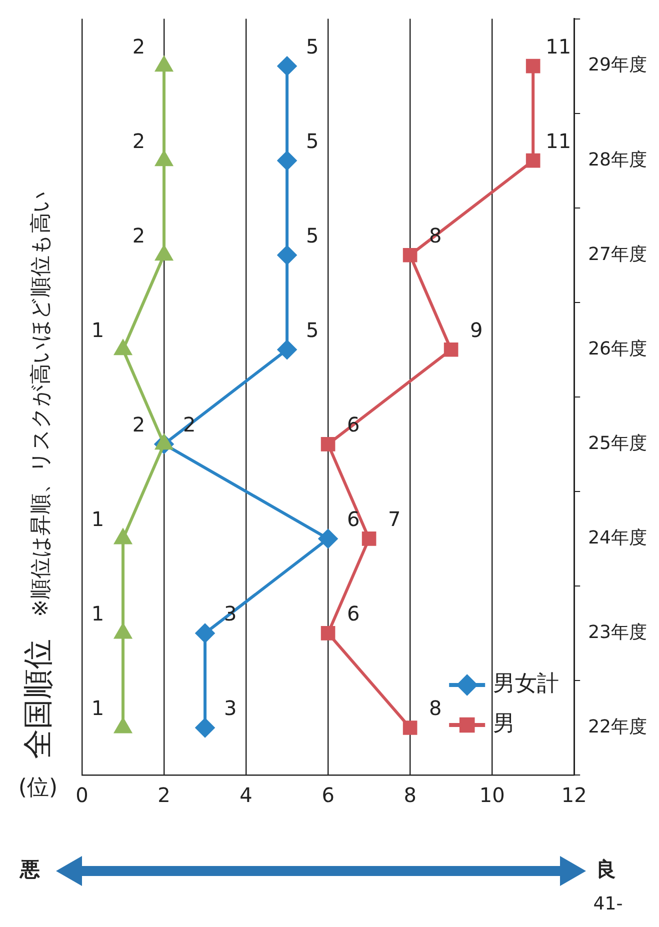  Describe the element at coordinates (606, 869) in the screenshot. I see `text: 良` at that location.